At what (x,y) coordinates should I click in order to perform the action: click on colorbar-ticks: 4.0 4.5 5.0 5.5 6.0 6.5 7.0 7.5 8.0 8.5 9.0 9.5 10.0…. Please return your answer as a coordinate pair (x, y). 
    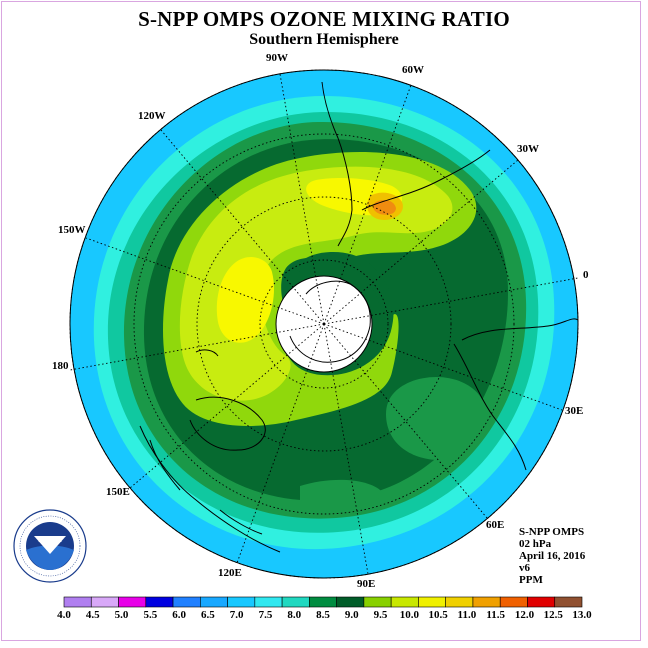
    Looking at the image, I should click on (324, 615).